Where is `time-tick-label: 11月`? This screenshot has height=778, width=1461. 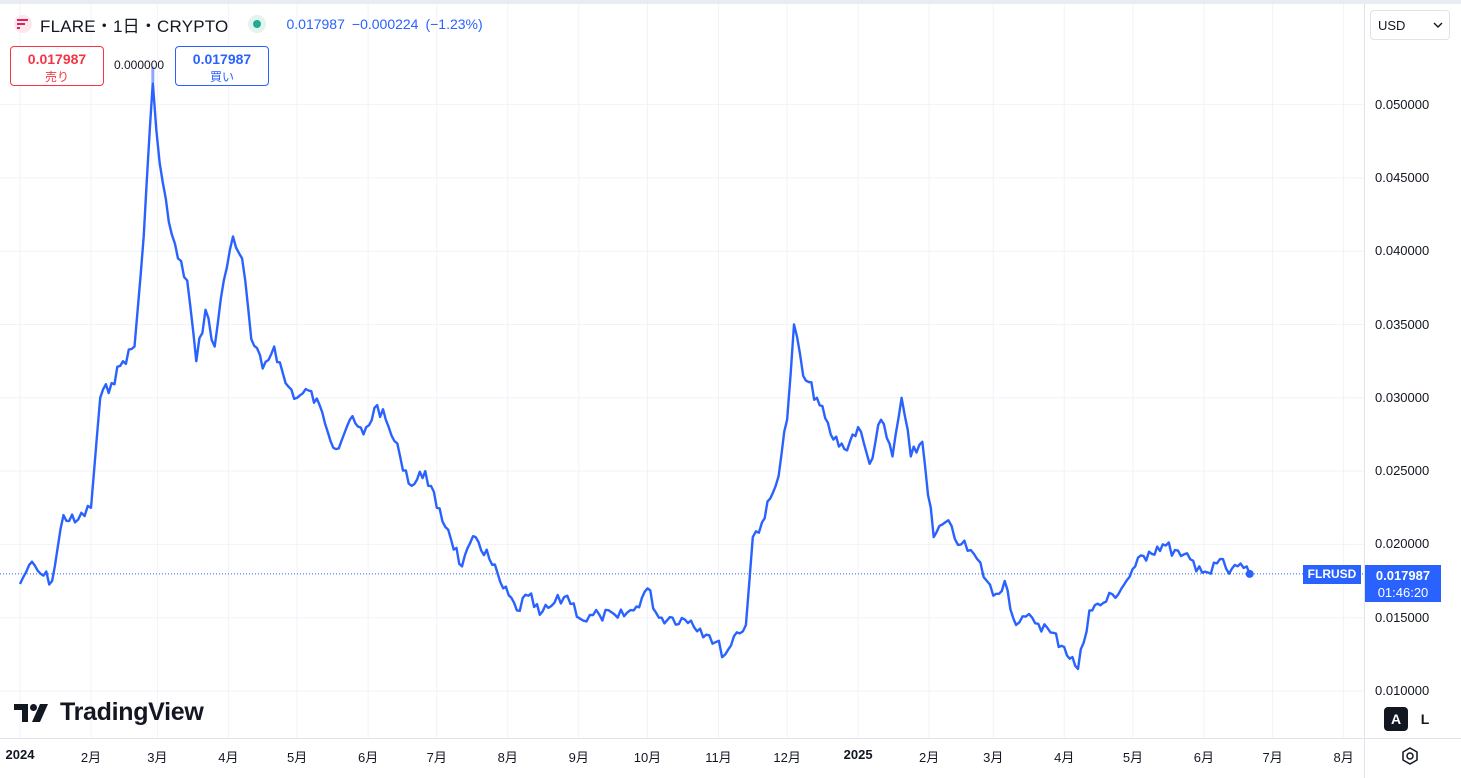 time-tick-label: 11月 is located at coordinates (718, 757).